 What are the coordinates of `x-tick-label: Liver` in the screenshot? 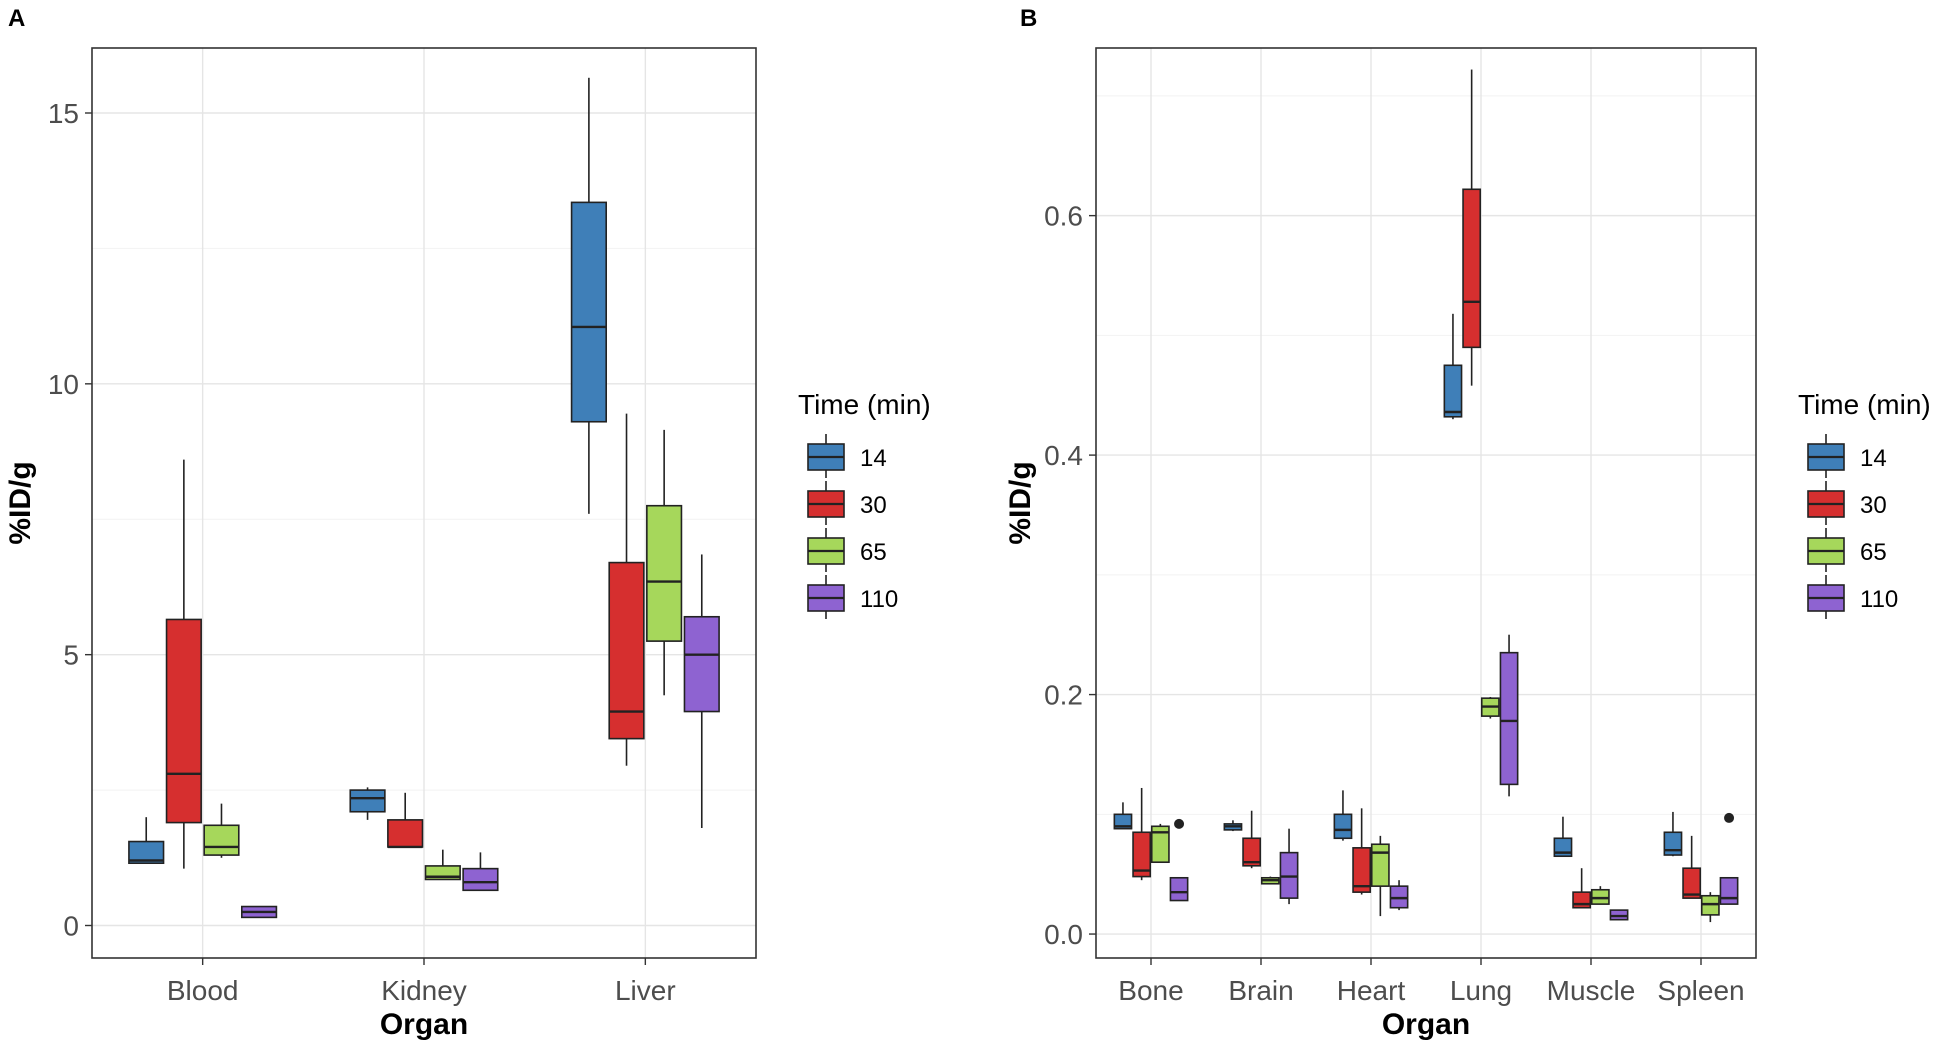 It's located at (645, 990).